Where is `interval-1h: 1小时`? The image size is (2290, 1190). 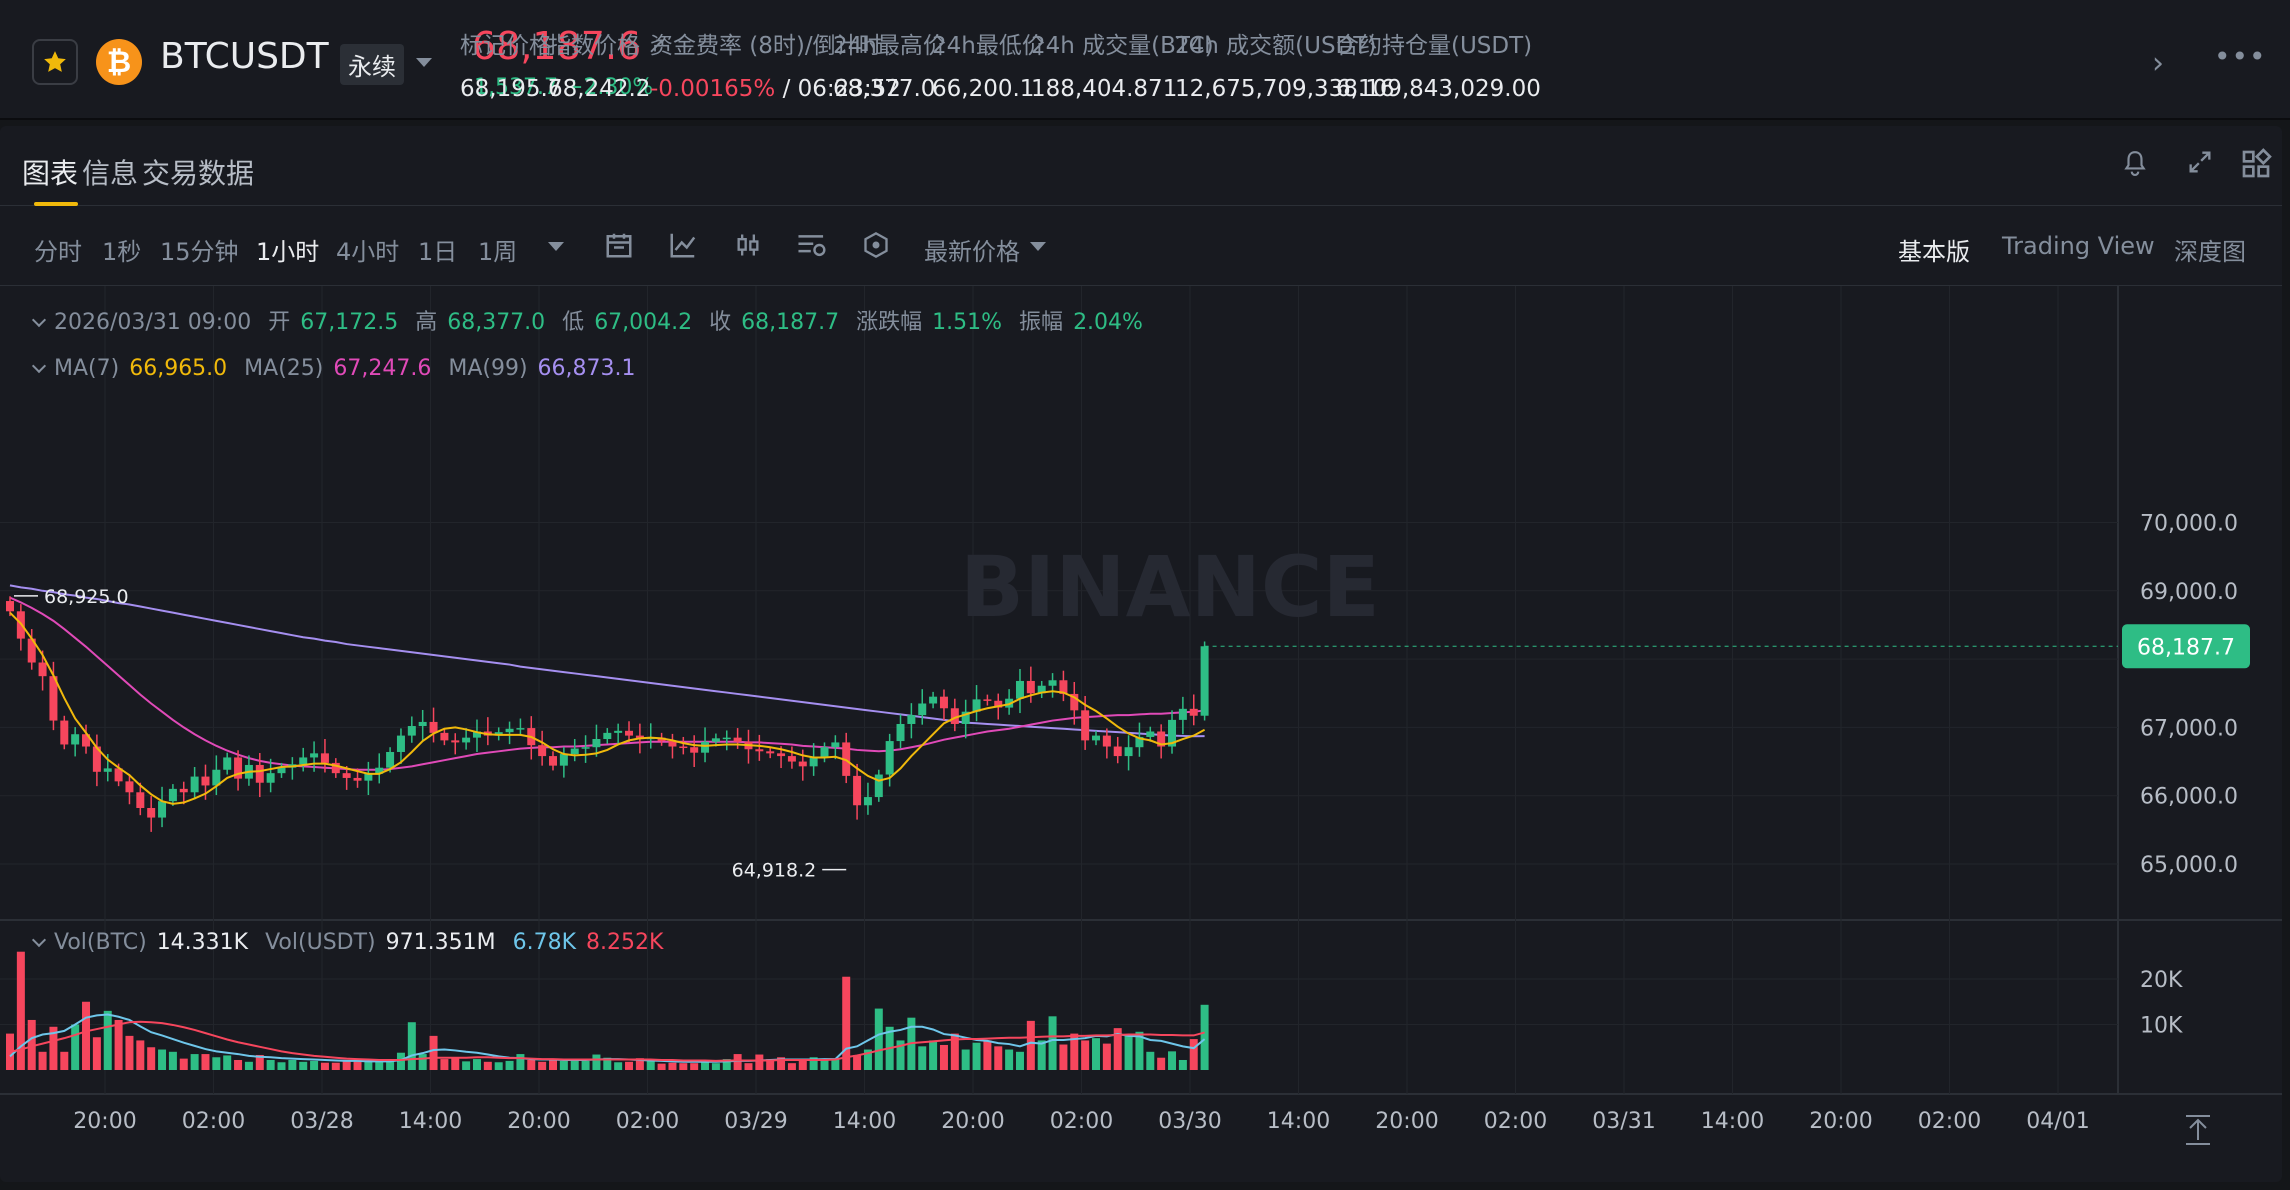
interval-1h: 1小时 is located at coordinates (288, 252).